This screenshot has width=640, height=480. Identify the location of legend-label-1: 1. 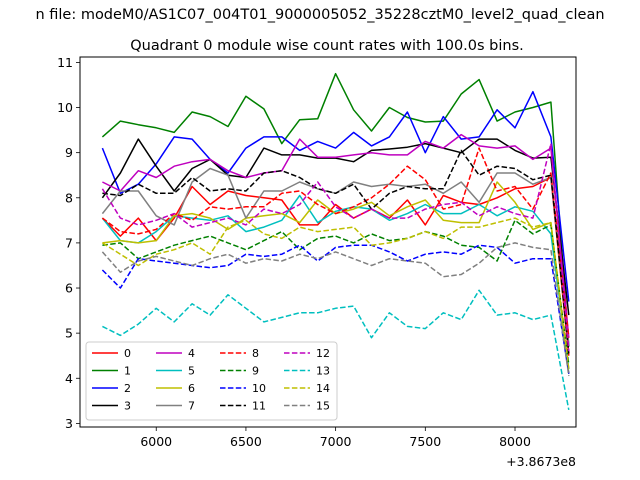
(127, 371).